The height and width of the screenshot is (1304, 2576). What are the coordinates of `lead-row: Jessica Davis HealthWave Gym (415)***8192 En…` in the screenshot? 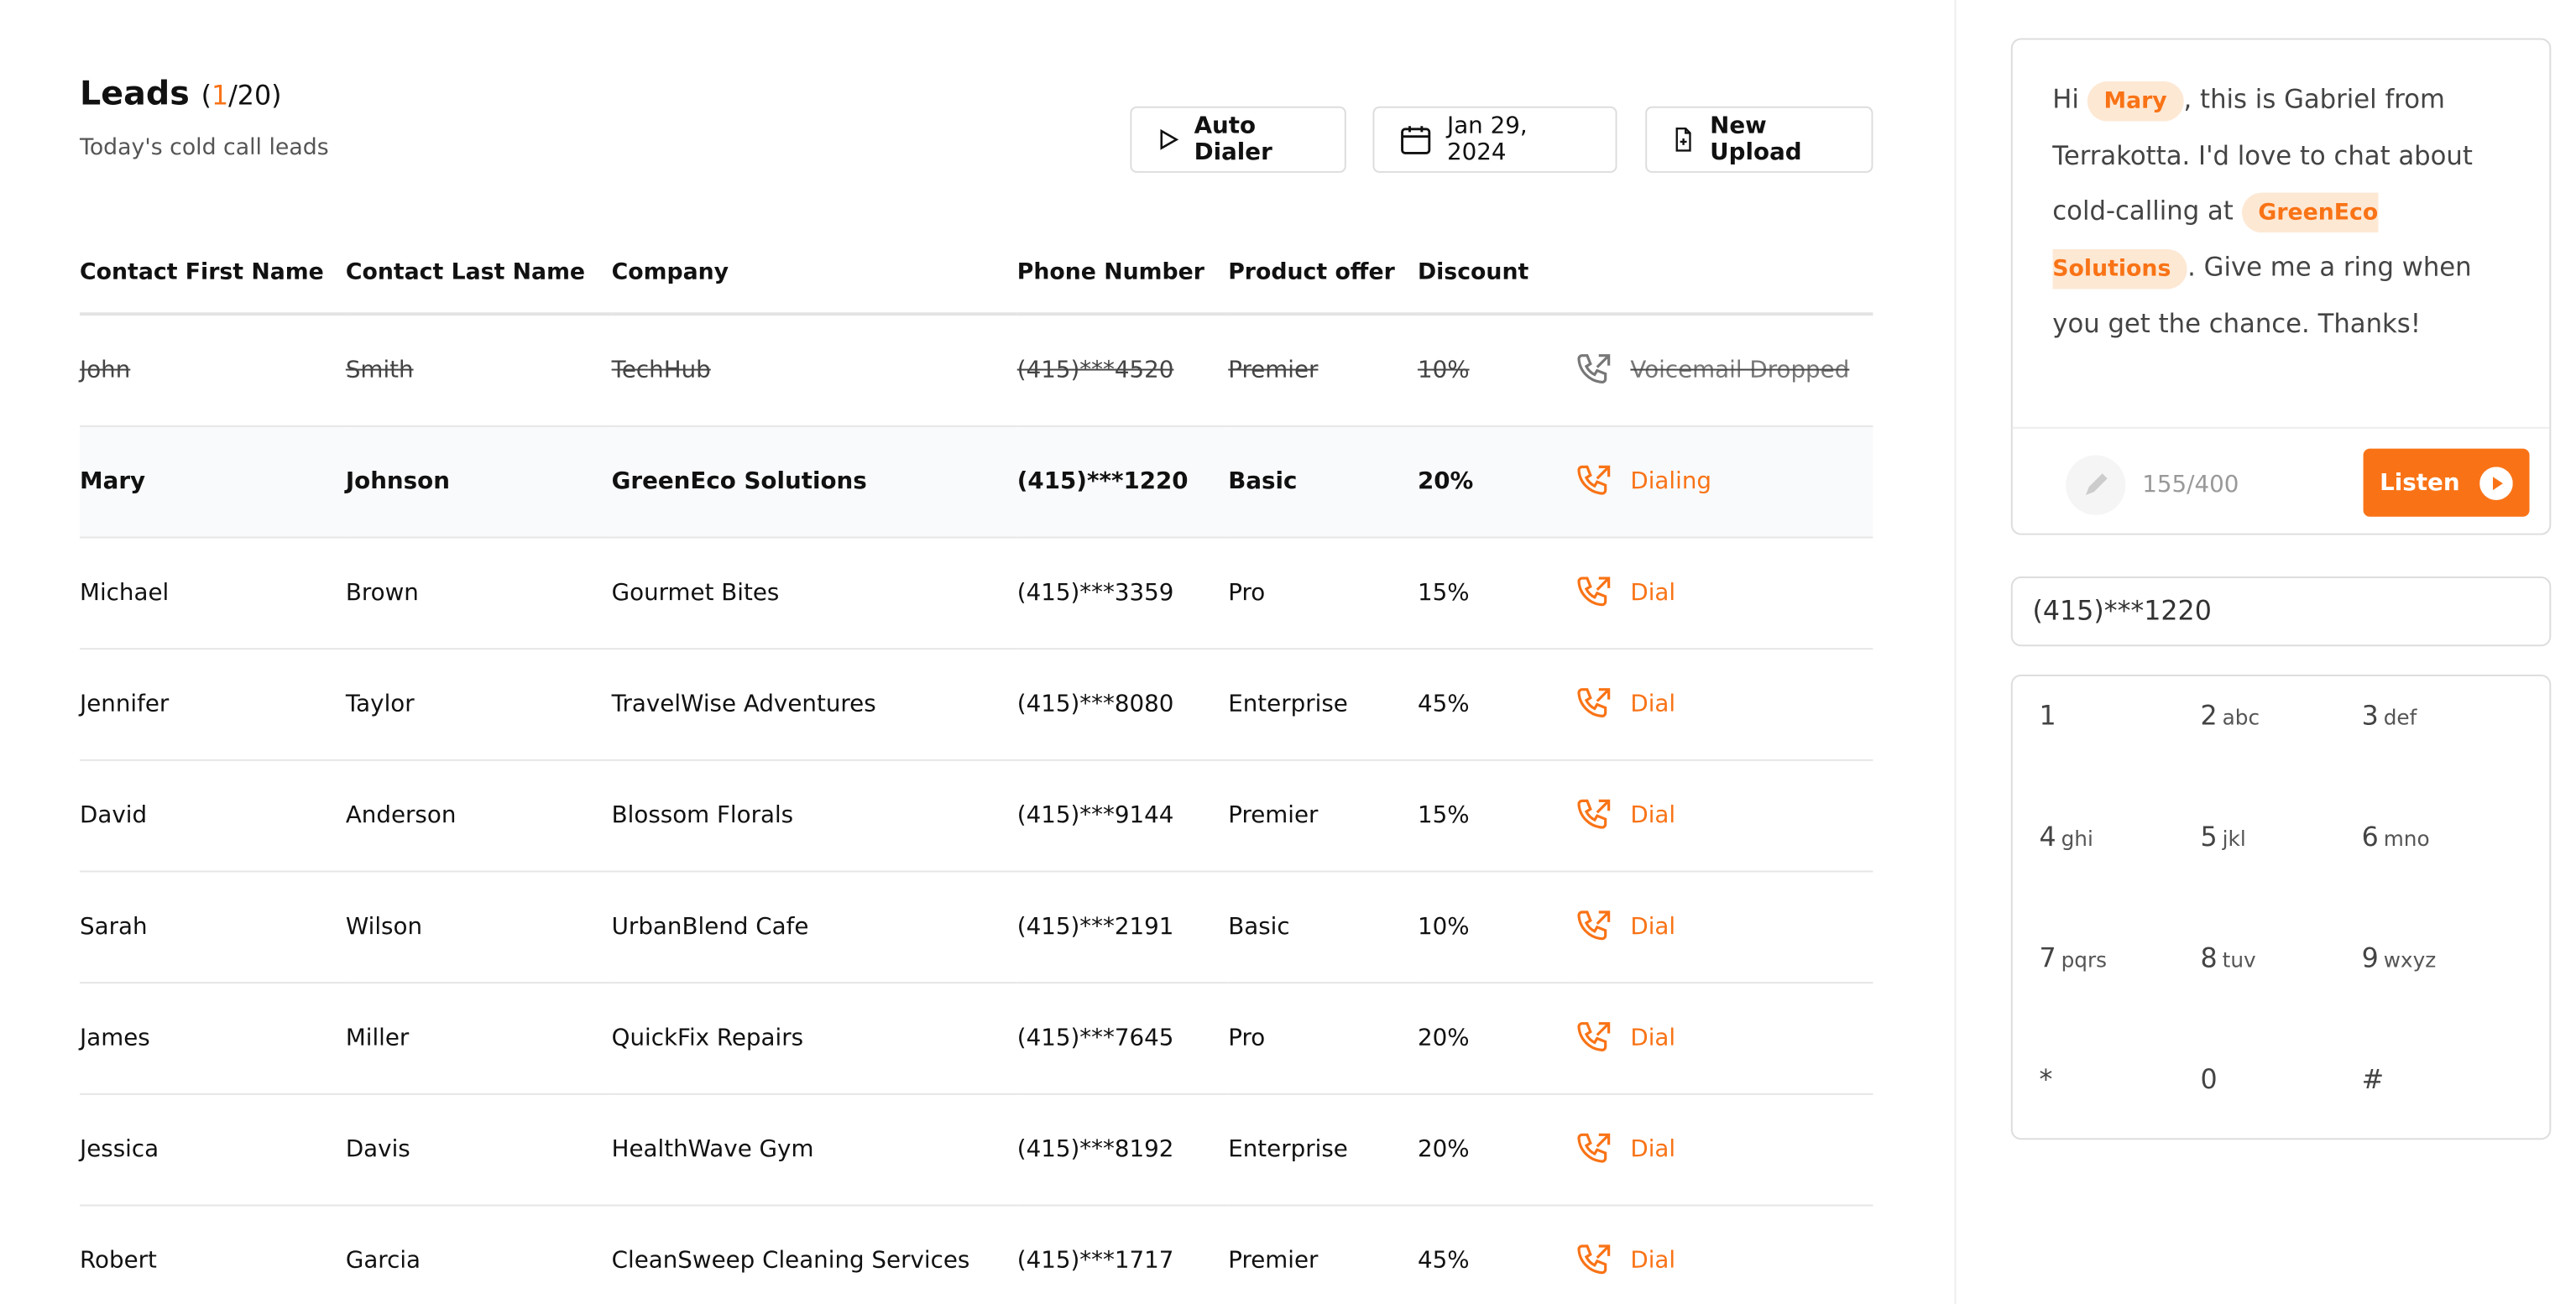 It's located at (976, 1150).